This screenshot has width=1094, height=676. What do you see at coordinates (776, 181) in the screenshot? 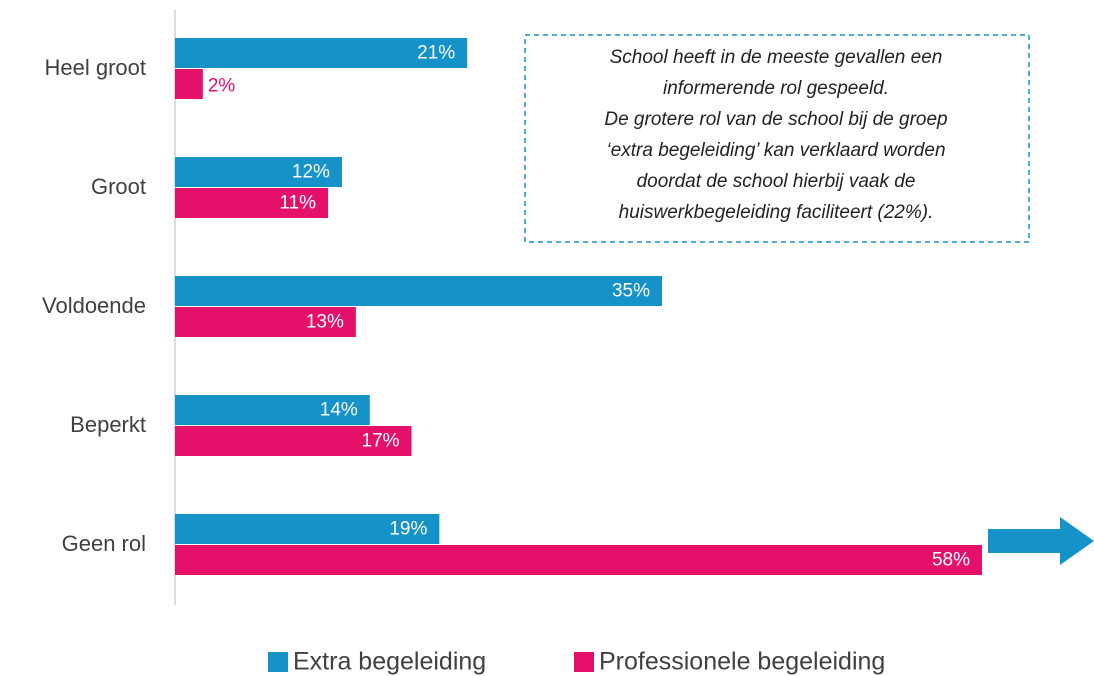
I see `annotation-text: doordat de school hierbij vaak de` at bounding box center [776, 181].